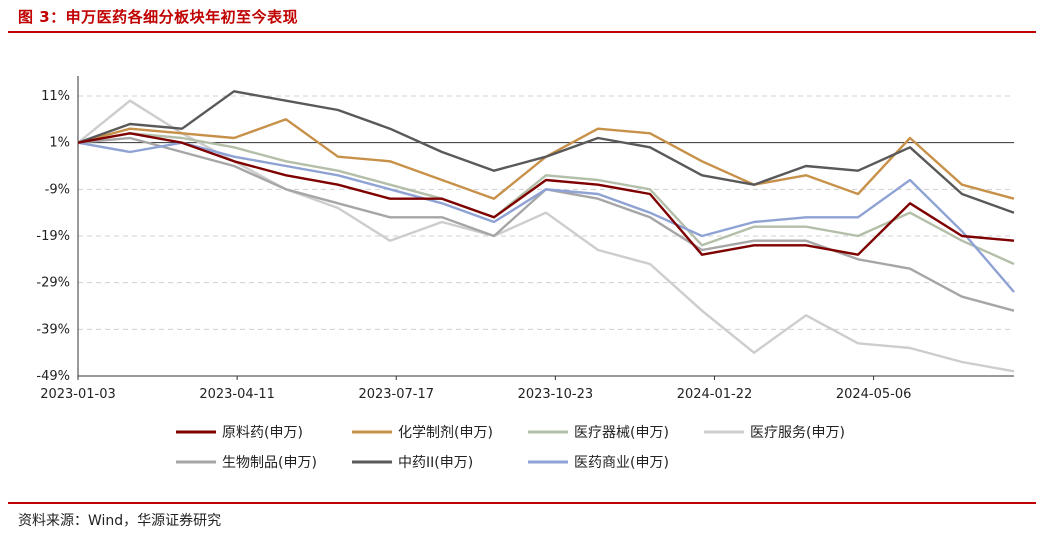 The height and width of the screenshot is (534, 1044). Describe the element at coordinates (158, 17) in the screenshot. I see `figure-title: 图 3：申万医药各细分板块年初至今表现` at that location.